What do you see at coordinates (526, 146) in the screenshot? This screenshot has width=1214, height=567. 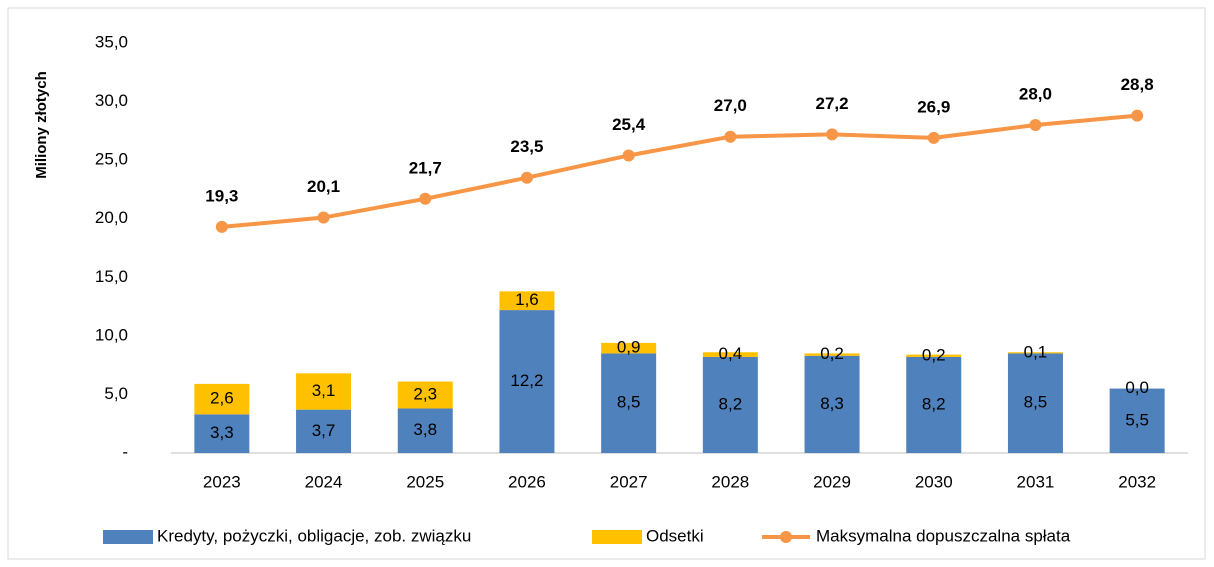 I see `data-label: 23,5` at bounding box center [526, 146].